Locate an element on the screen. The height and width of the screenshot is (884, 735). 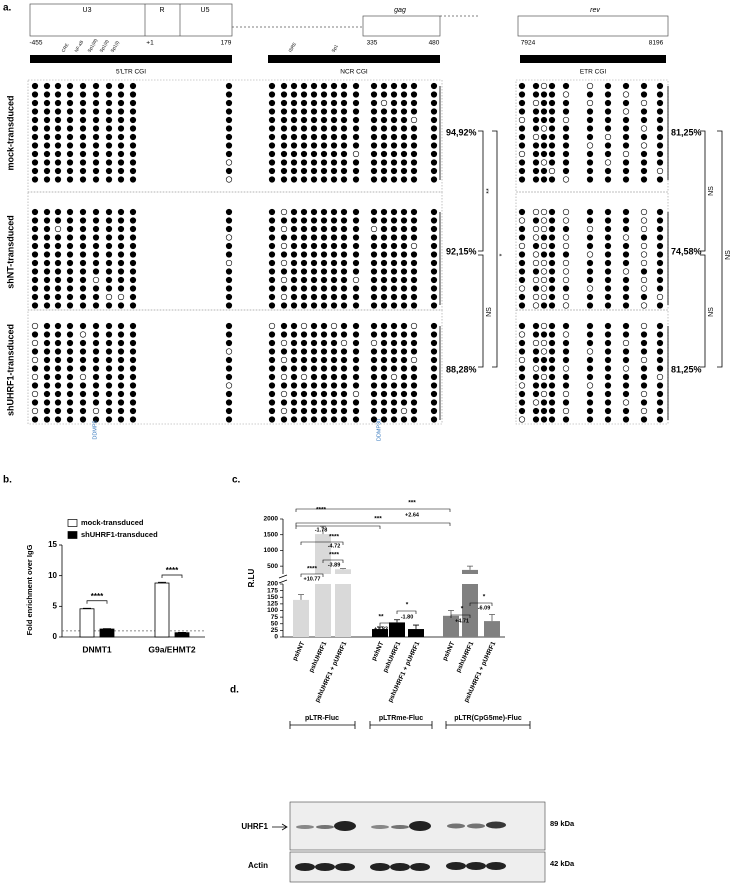
axis-break is located at coordinates (283, 579).